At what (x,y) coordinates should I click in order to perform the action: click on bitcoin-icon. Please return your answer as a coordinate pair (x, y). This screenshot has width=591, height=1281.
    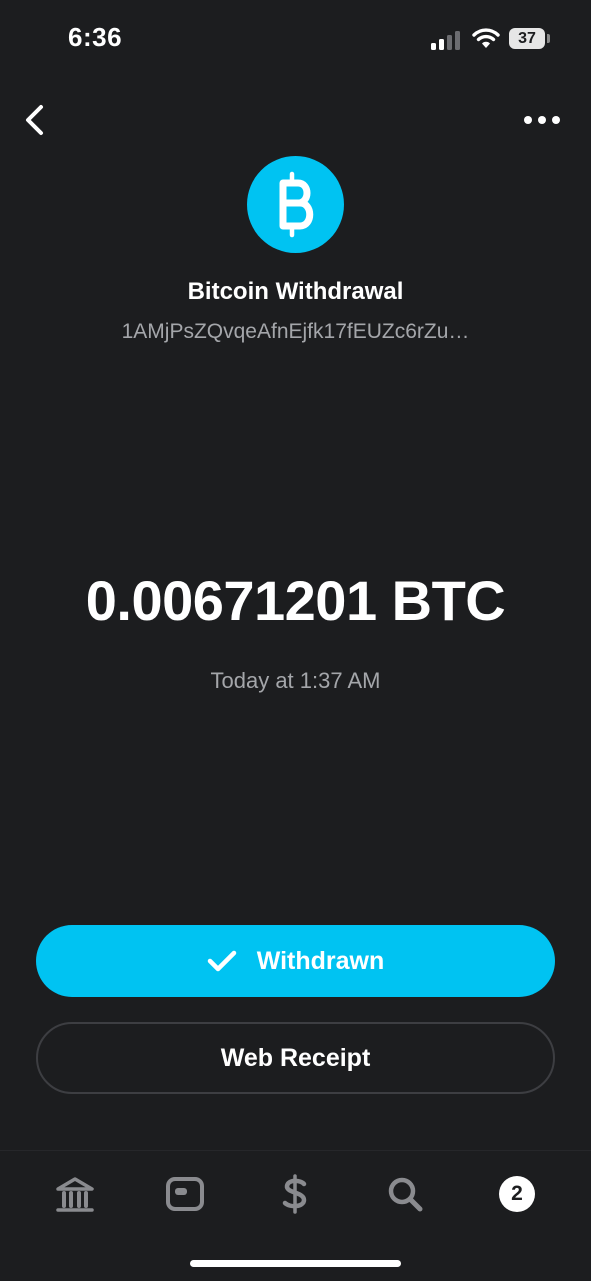
    Looking at the image, I should click on (295, 204).